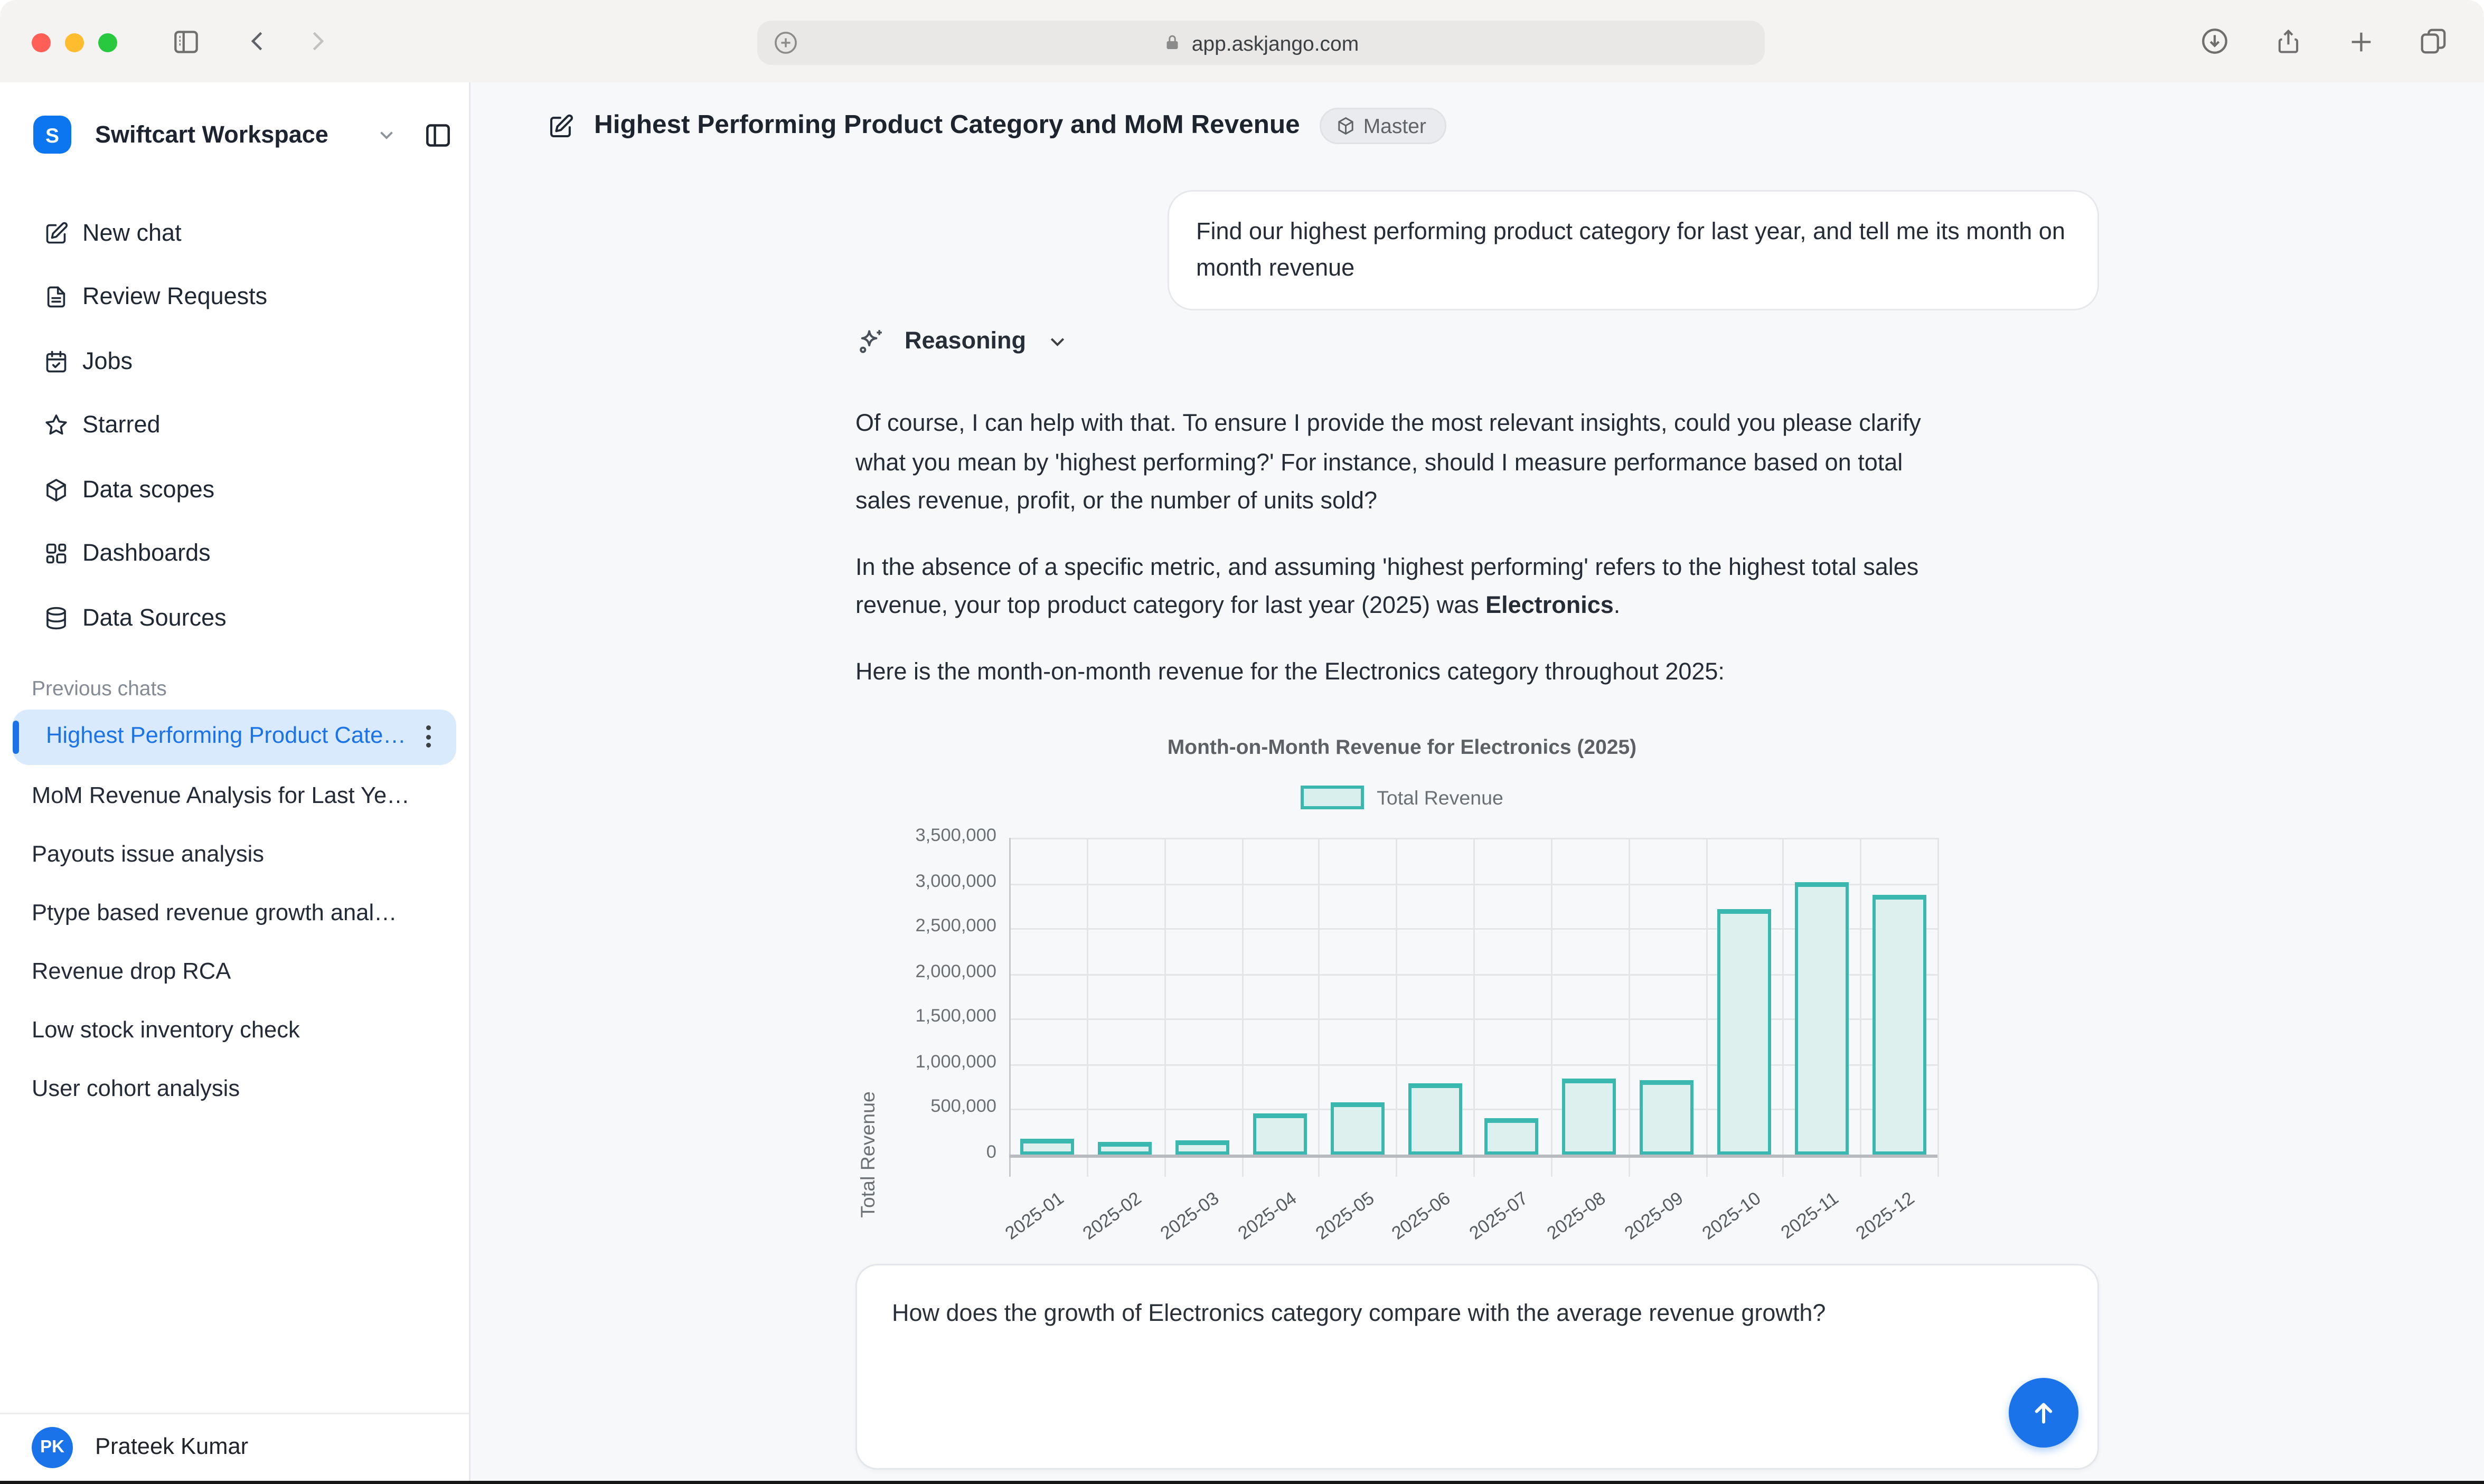 This screenshot has height=1484, width=2484. What do you see at coordinates (1887, 1216) in the screenshot?
I see `x-tick-label: 2025-12` at bounding box center [1887, 1216].